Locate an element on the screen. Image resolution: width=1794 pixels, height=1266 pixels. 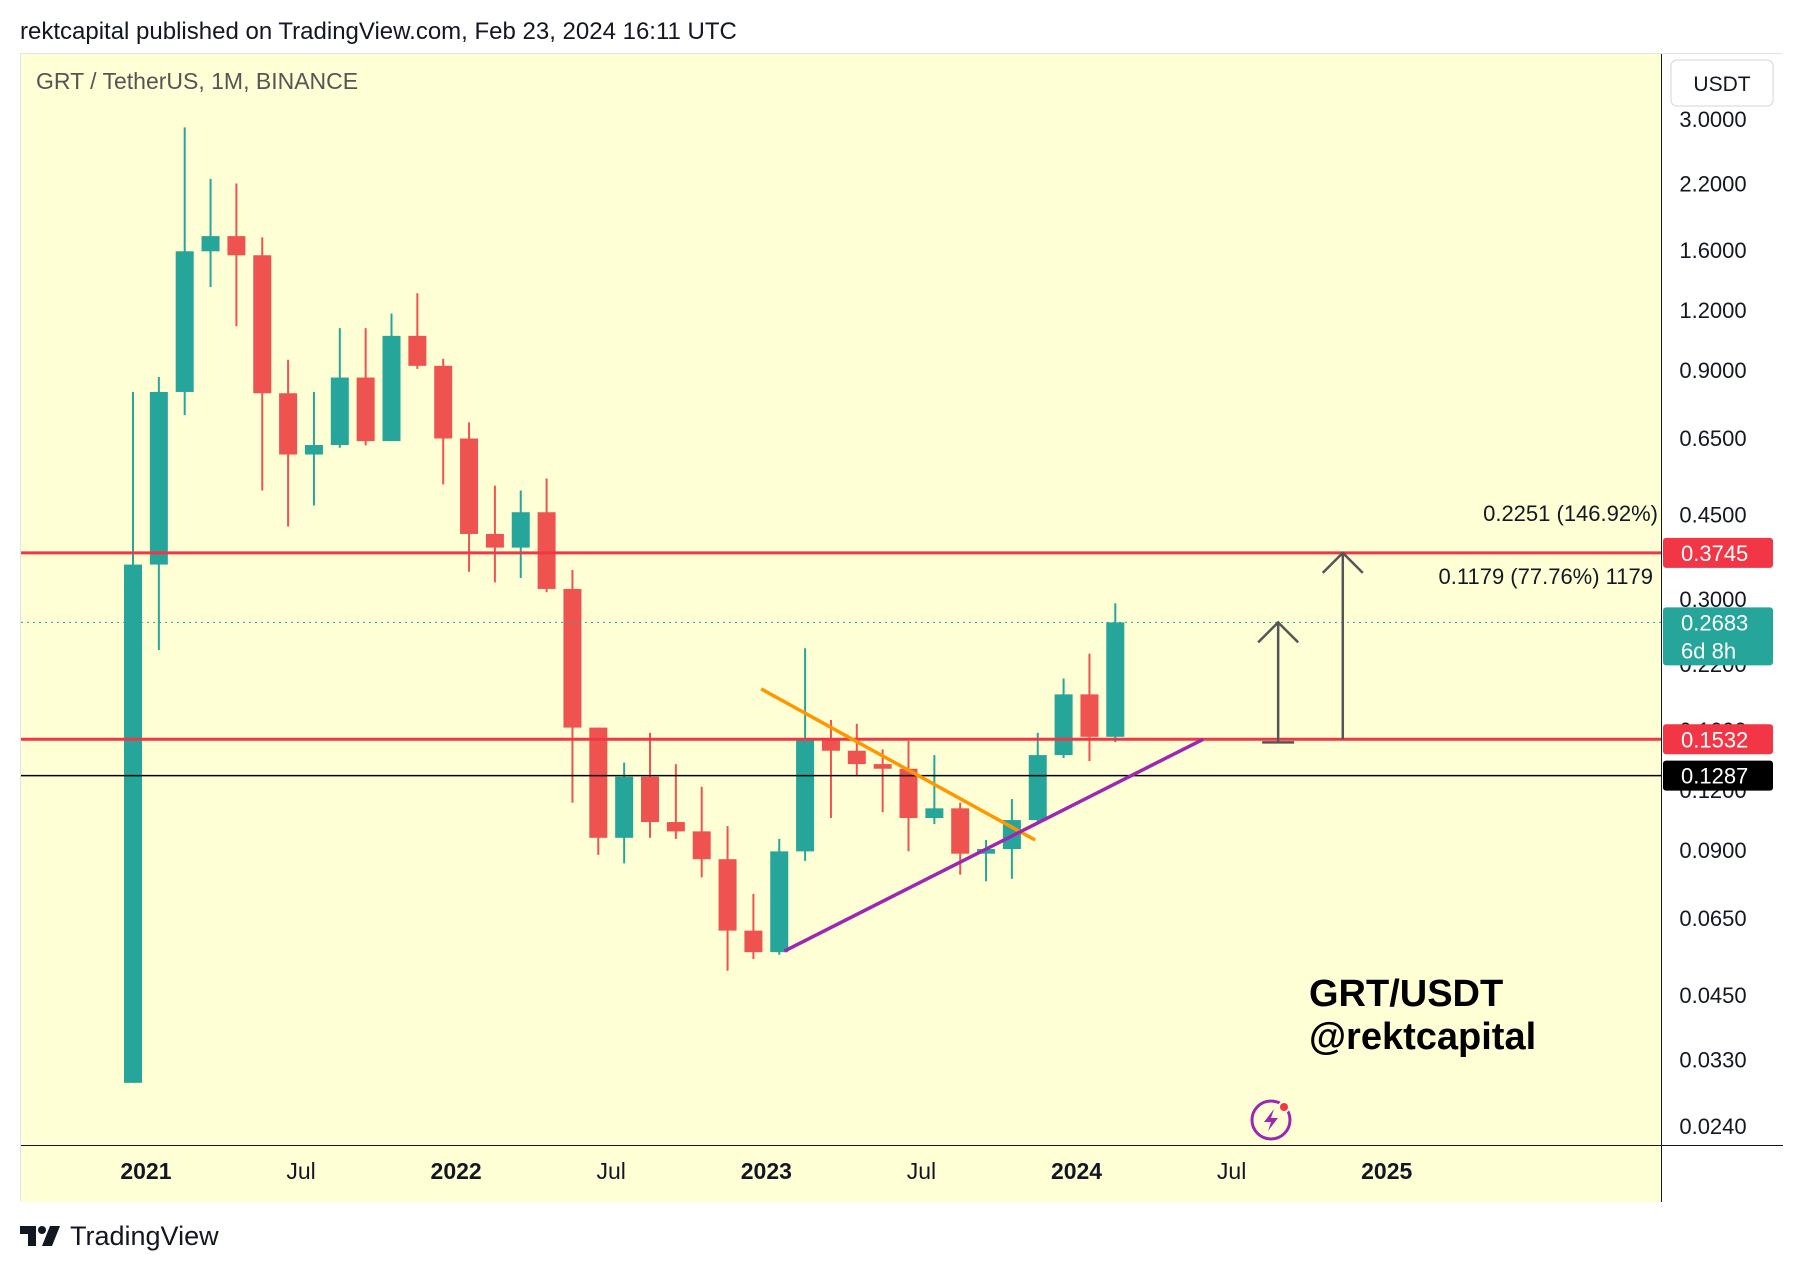
price-tick: 0.6500 is located at coordinates (1712, 438).